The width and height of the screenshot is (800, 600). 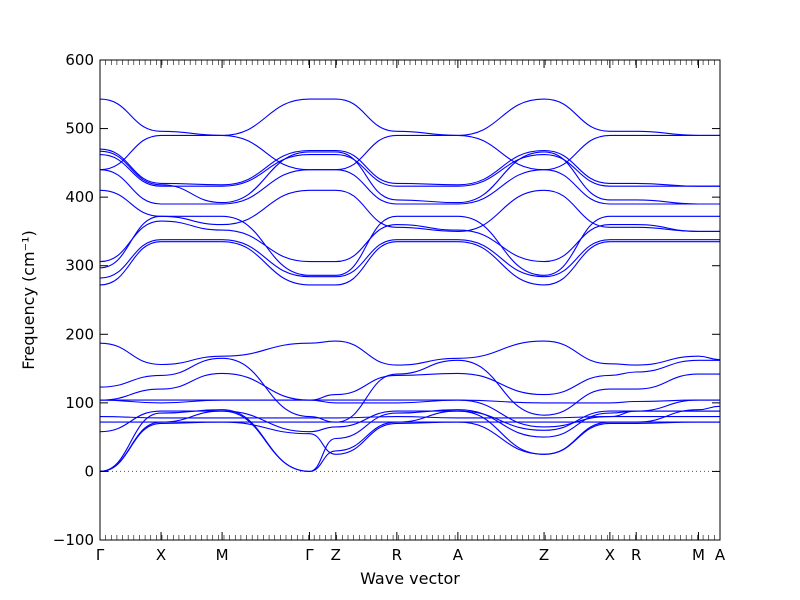 I want to click on y-tick-label: 0, so click(x=89, y=471).